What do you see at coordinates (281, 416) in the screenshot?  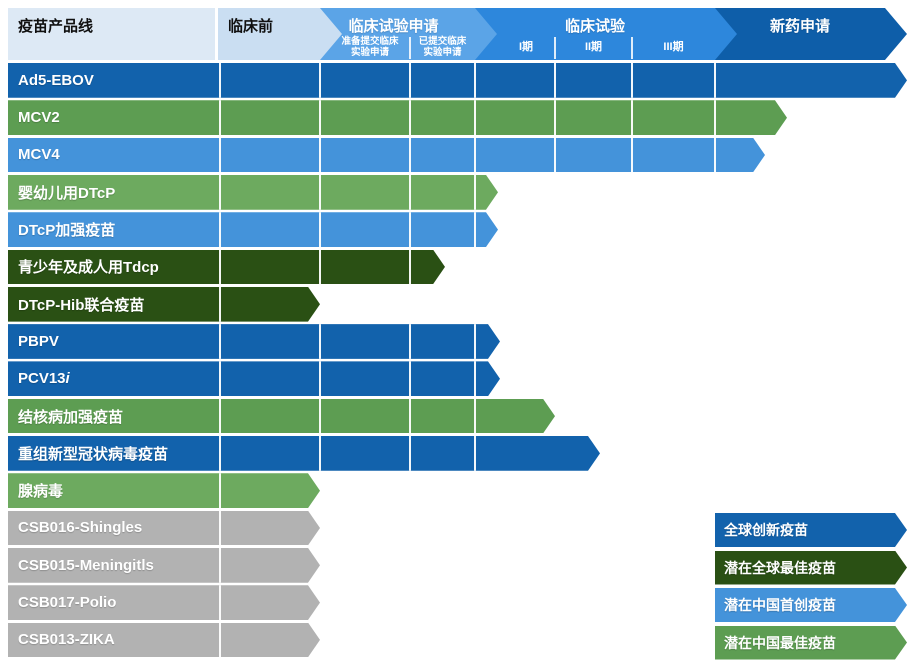 I see `product-bar-结核病加强疫苗: 结核病加强疫苗` at bounding box center [281, 416].